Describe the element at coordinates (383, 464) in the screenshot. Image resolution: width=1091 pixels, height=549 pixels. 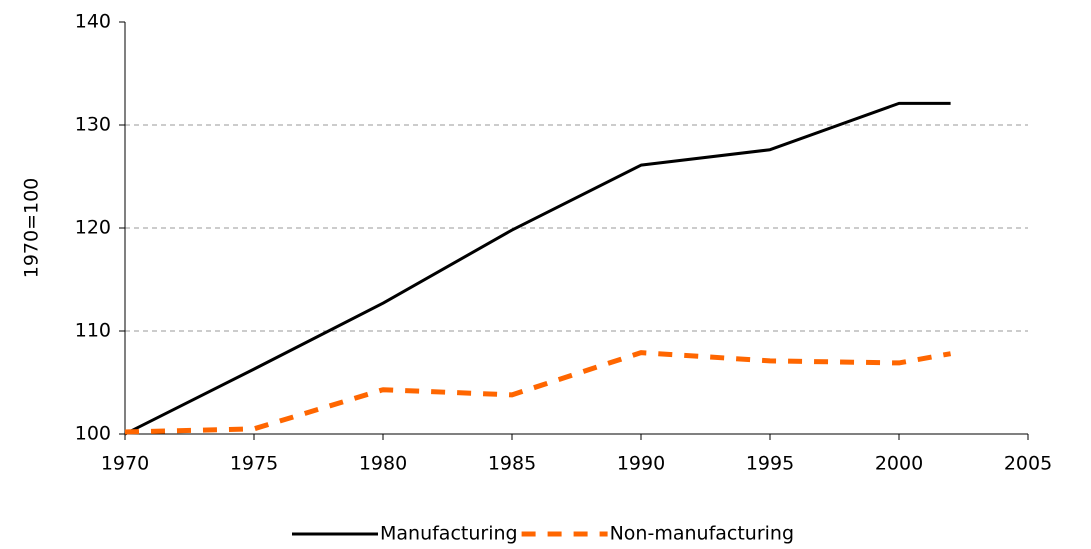
I see `x-tick-label: 1980` at that location.